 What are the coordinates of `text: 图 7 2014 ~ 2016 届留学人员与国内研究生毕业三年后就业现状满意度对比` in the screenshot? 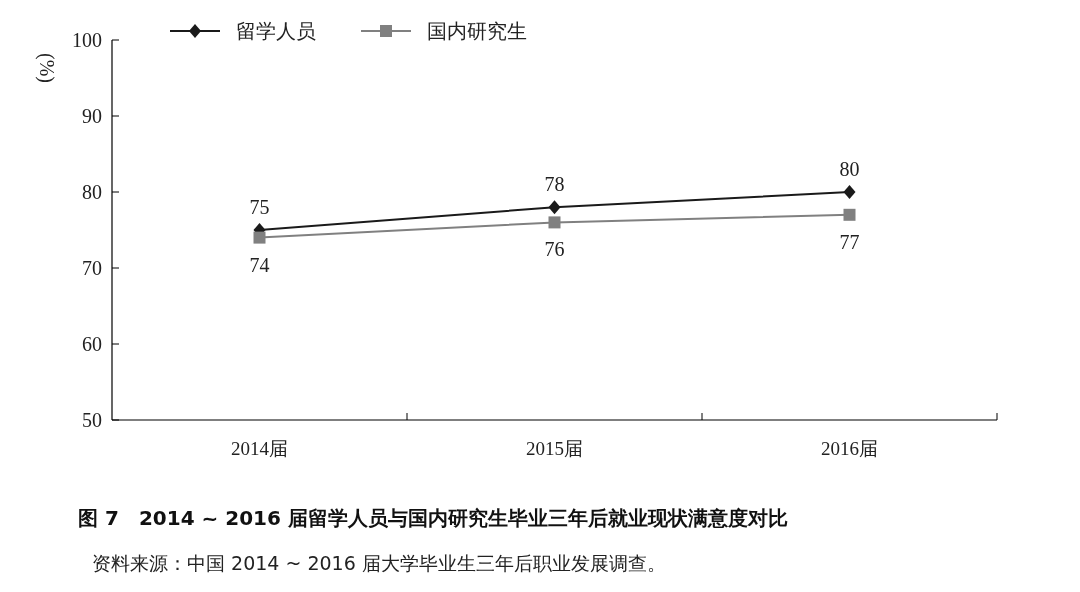 It's located at (433, 518).